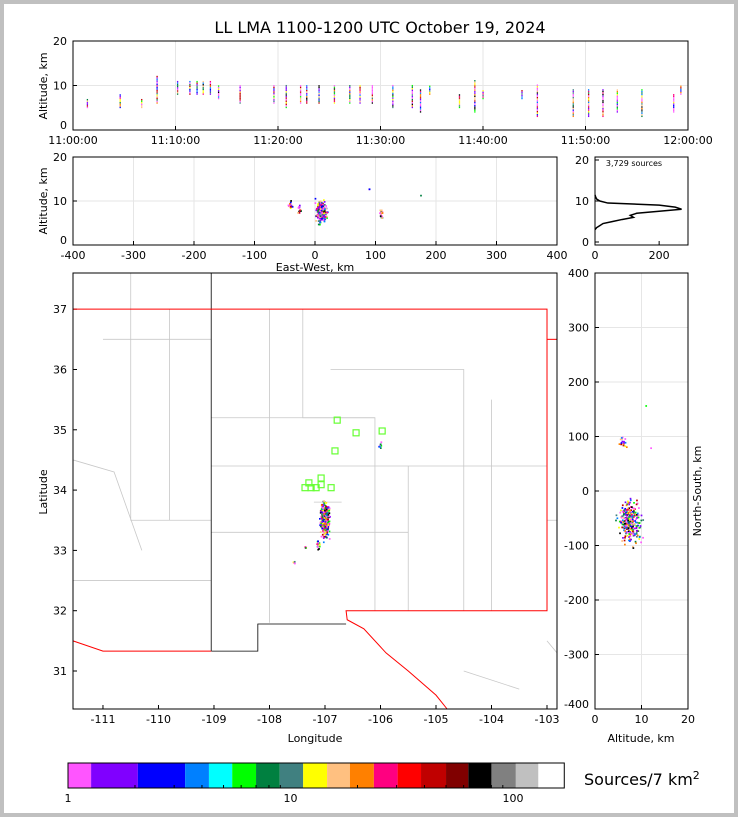 Image resolution: width=738 pixels, height=817 pixels. I want to click on histogram-line, so click(638, 212).